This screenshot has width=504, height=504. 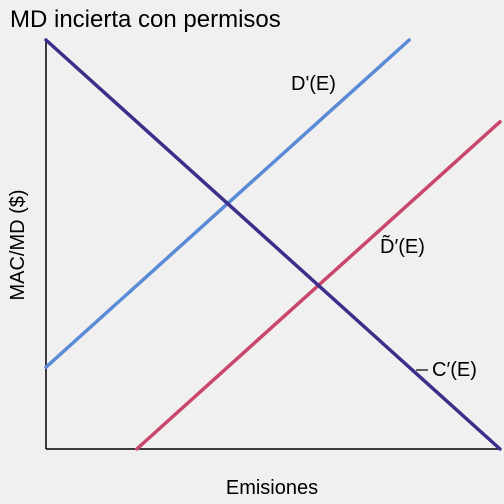 What do you see at coordinates (272, 488) in the screenshot?
I see `x-axis-label: Emisiones` at bounding box center [272, 488].